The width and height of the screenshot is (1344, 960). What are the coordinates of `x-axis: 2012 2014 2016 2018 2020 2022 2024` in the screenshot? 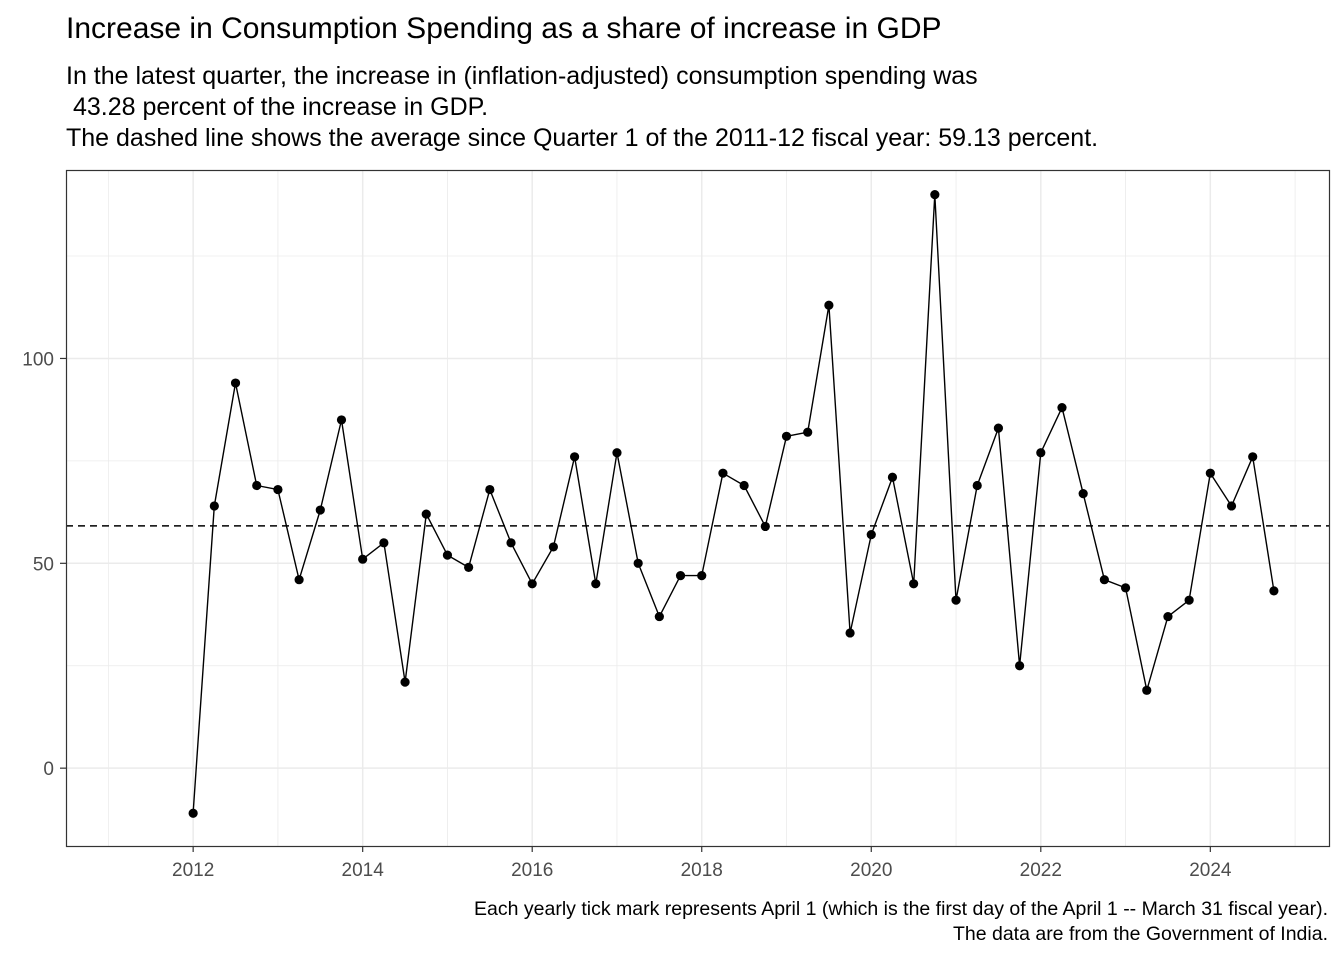 It's located at (702, 863).